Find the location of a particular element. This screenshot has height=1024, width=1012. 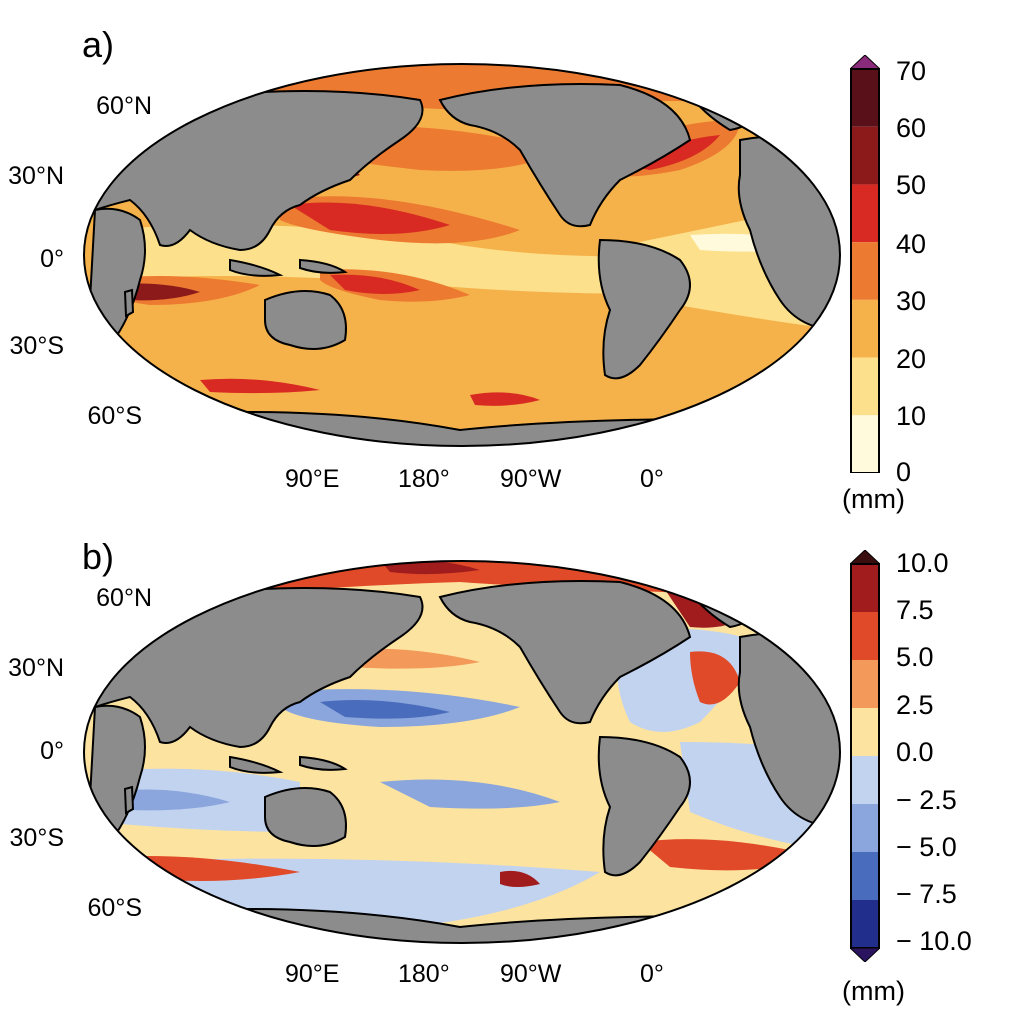

colorbar-tick: 20 is located at coordinates (911, 359).